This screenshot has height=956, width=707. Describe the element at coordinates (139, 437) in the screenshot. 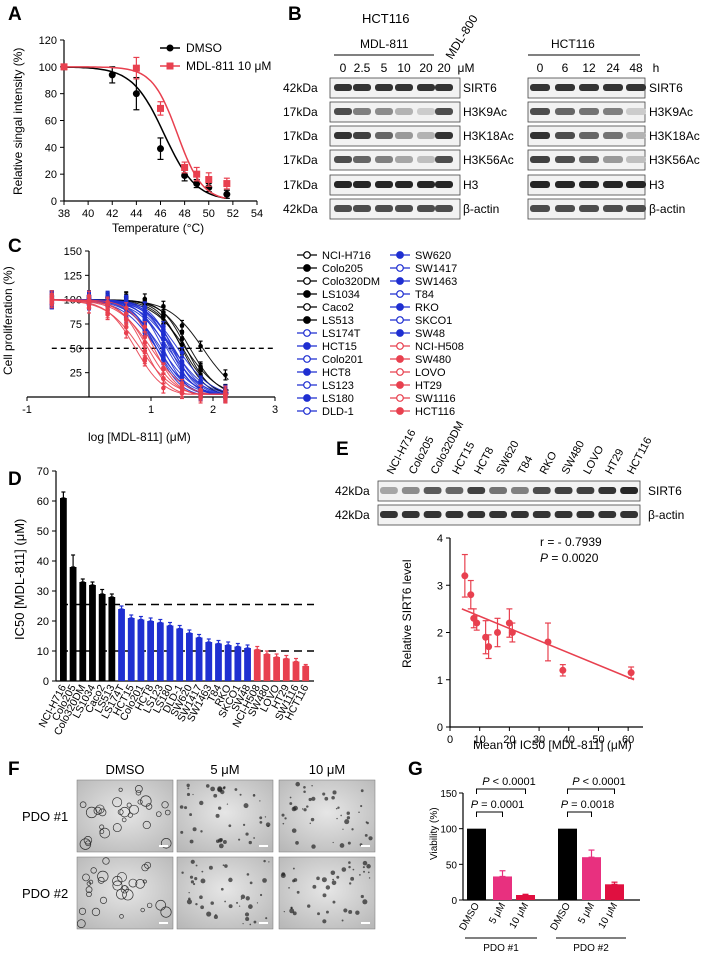

I see `panel-c-xlabel: log [MDL-811] (μM)` at that location.